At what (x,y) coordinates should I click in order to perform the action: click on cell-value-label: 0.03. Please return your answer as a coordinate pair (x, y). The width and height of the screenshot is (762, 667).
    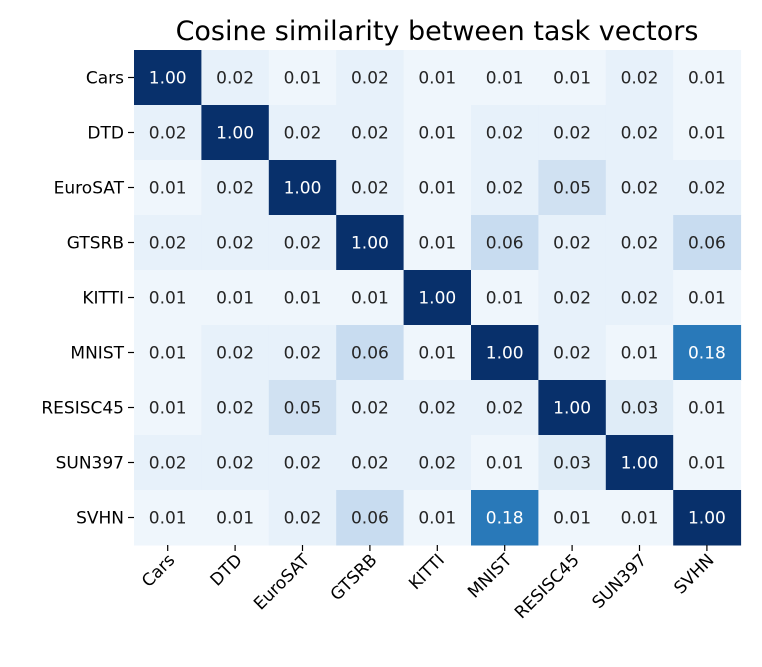
    Looking at the image, I should click on (572, 464).